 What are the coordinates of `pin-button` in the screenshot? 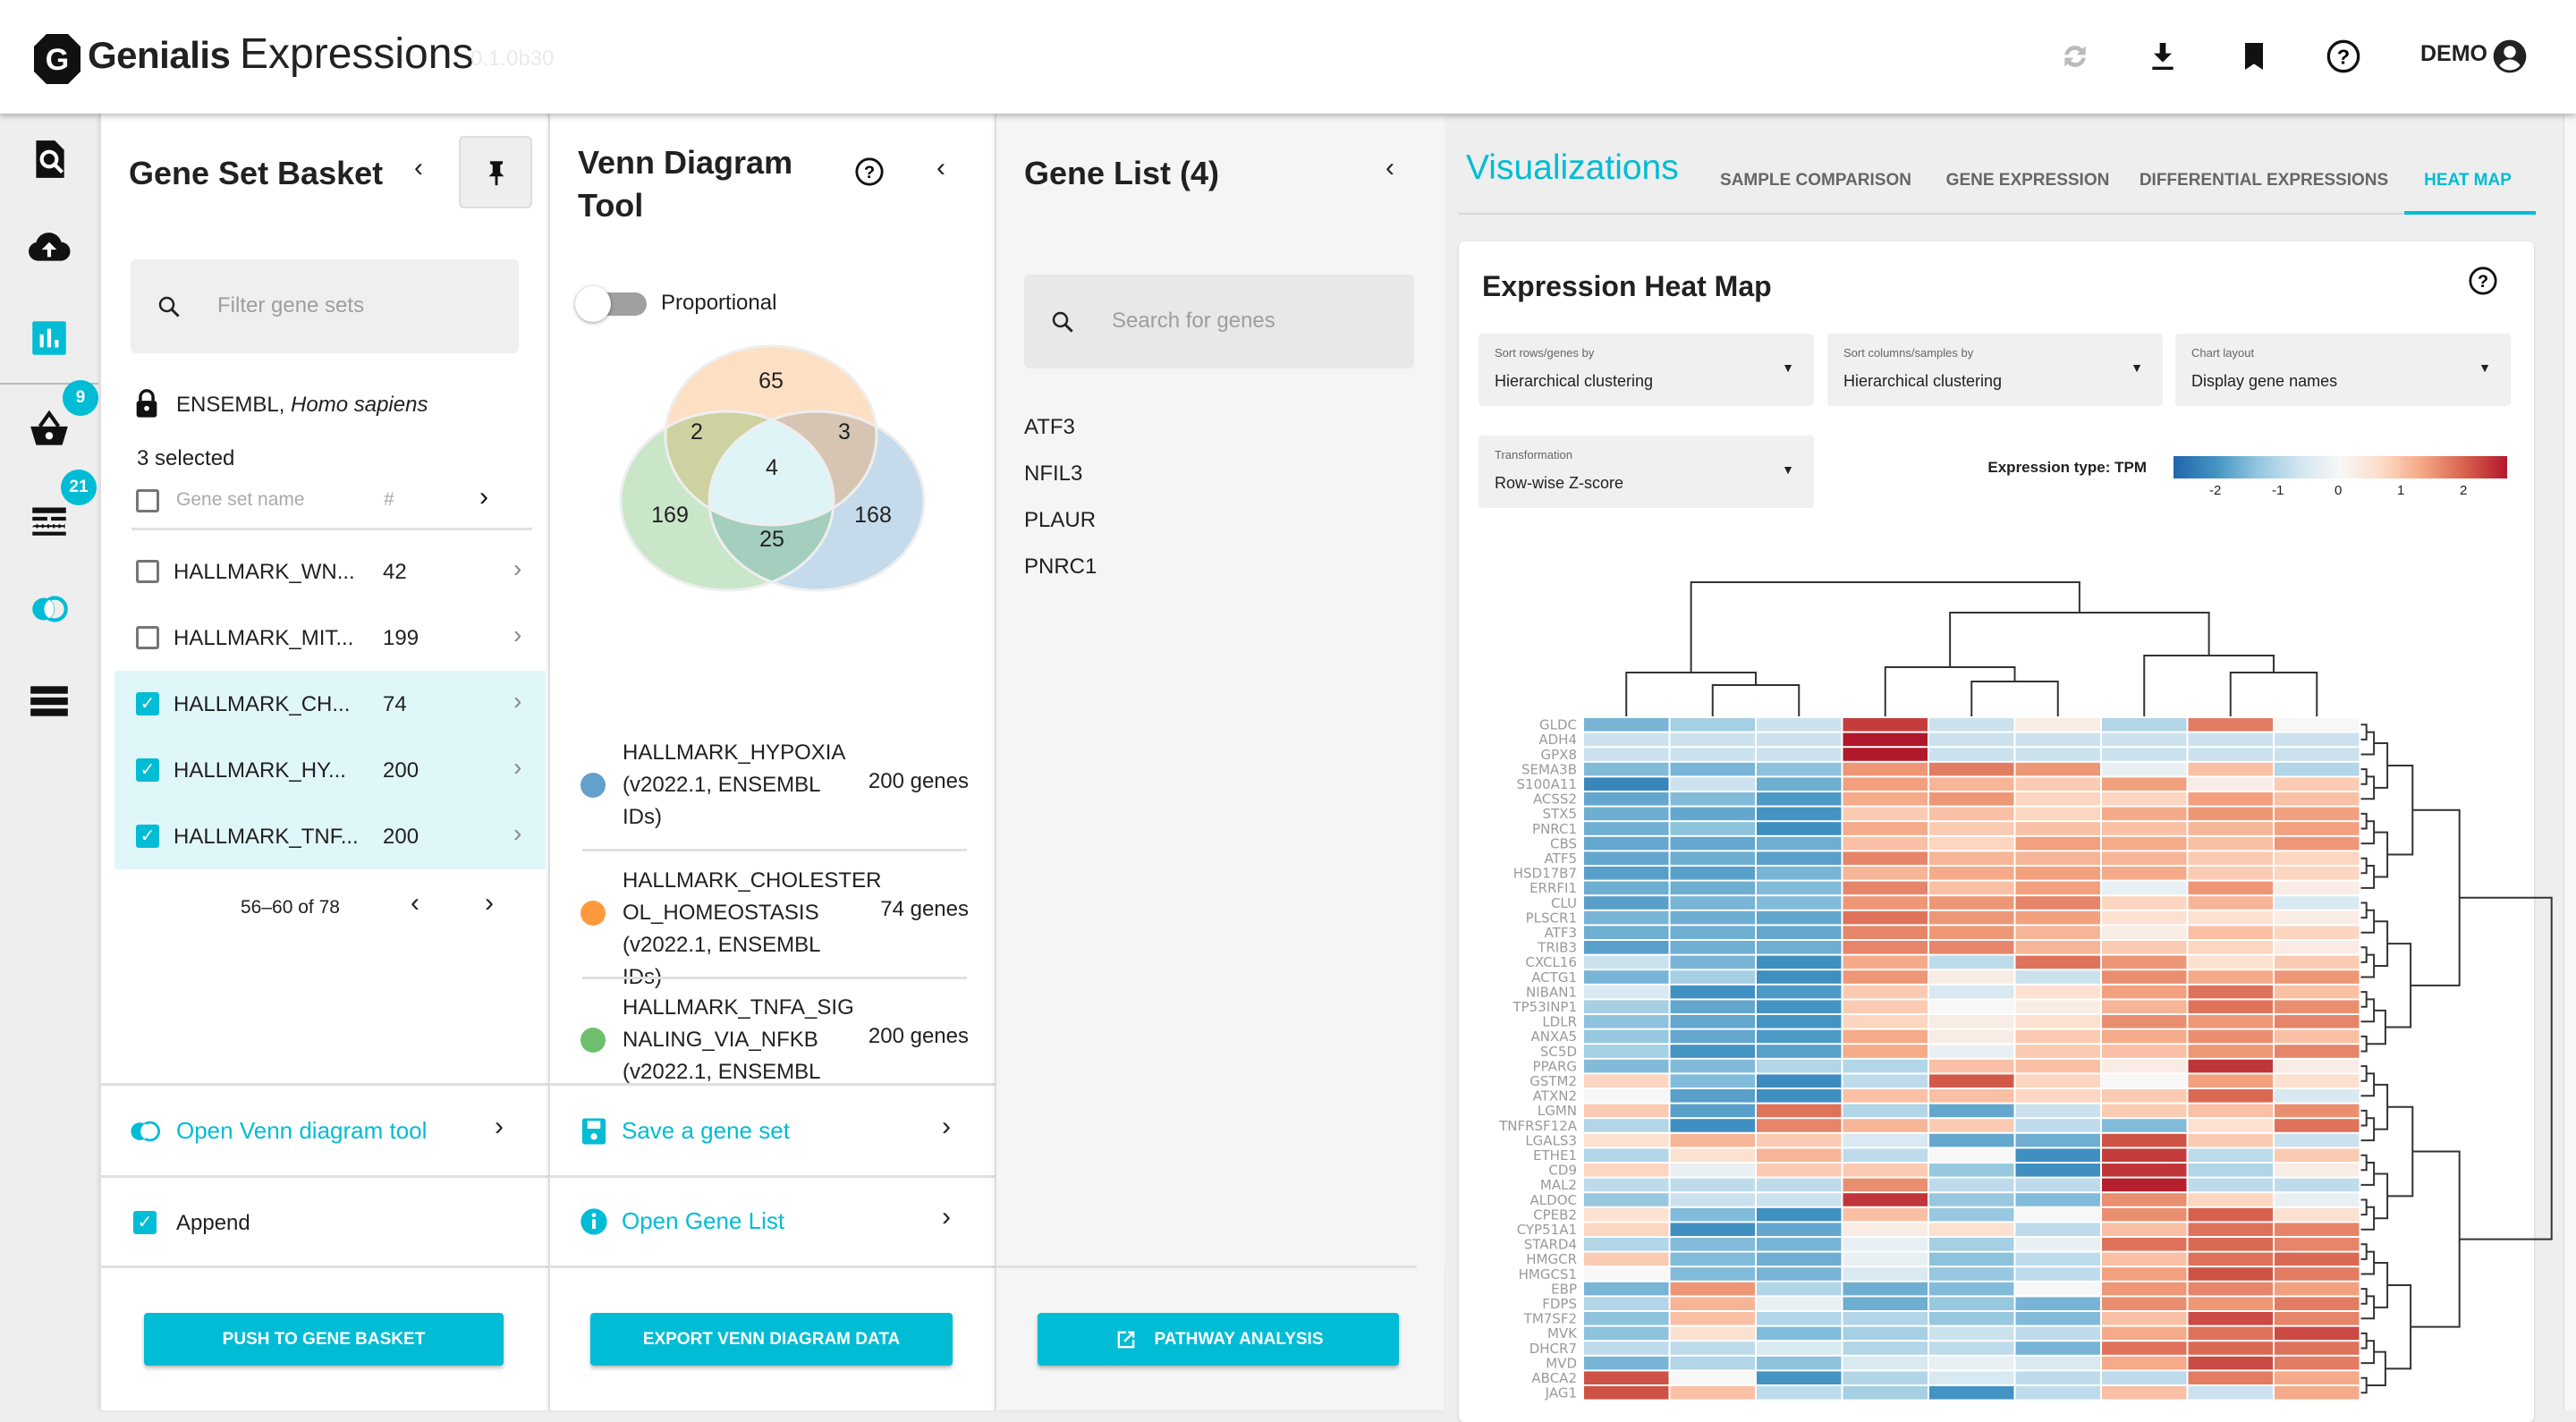 It's located at (495, 172).